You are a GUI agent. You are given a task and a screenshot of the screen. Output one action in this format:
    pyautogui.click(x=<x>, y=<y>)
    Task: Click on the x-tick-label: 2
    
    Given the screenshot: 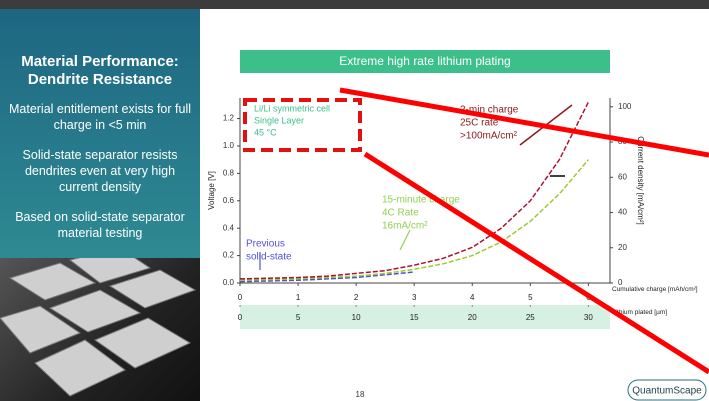 What is the action you would take?
    pyautogui.click(x=356, y=297)
    